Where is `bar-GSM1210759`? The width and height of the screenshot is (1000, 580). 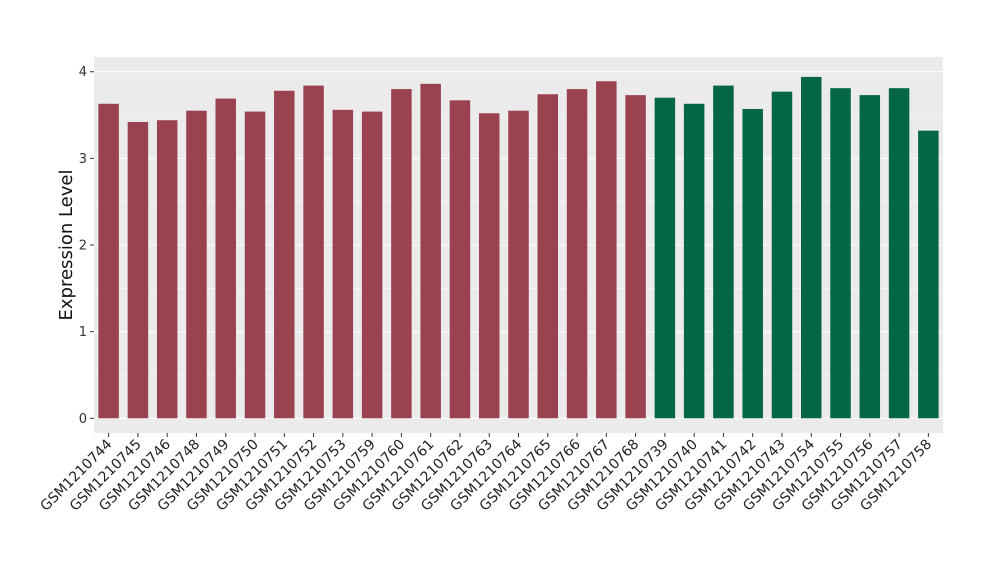
bar-GSM1210759 is located at coordinates (372, 265).